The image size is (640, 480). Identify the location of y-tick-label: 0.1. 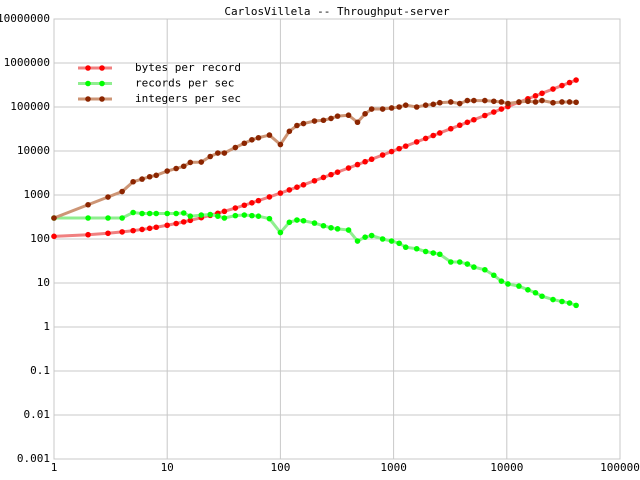
(40, 370).